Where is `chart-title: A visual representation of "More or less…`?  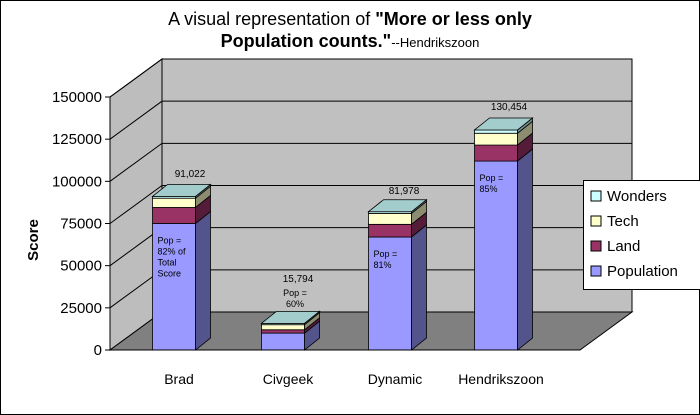
chart-title: A visual representation of "More or less… is located at coordinates (350, 31).